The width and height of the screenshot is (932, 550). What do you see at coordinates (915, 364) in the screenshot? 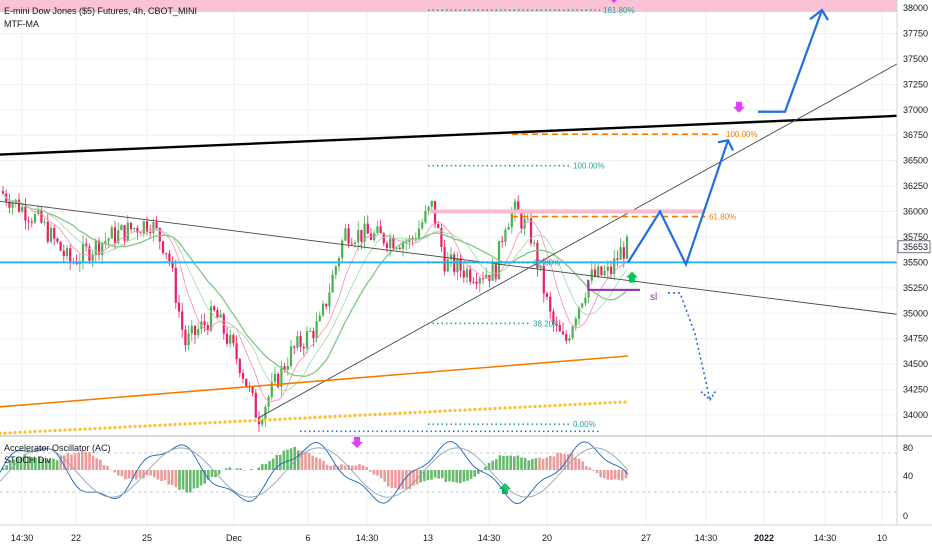
I see `price-tick: 34500` at bounding box center [915, 364].